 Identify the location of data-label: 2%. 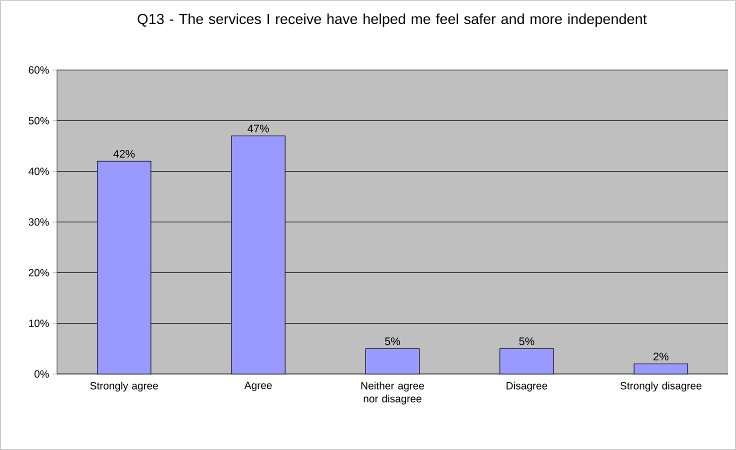
(661, 356).